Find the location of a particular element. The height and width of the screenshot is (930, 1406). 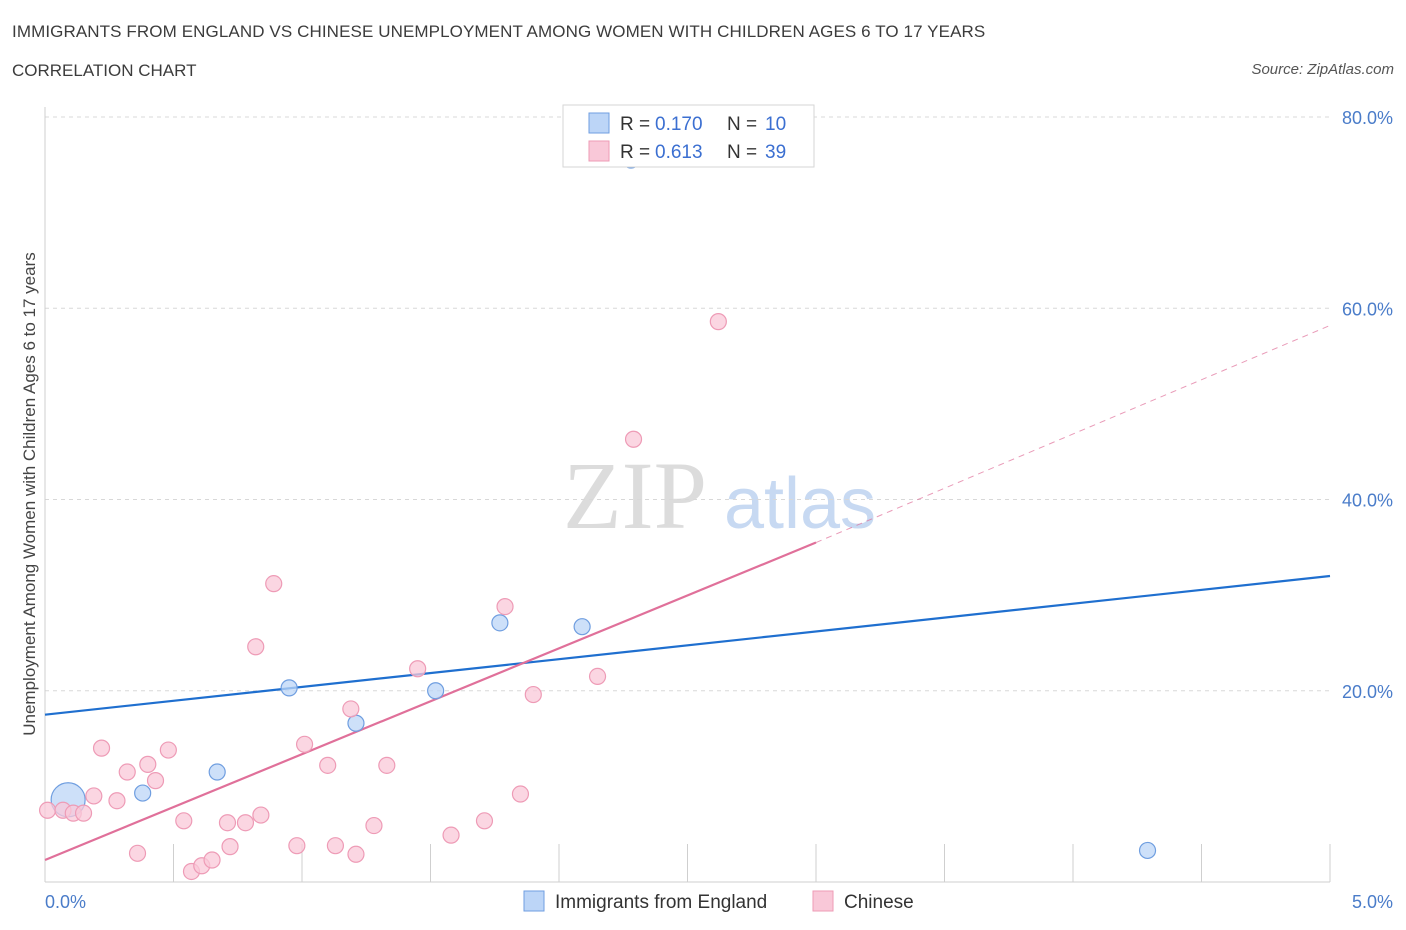

watermark: ZIP atlas is located at coordinates (719, 495).